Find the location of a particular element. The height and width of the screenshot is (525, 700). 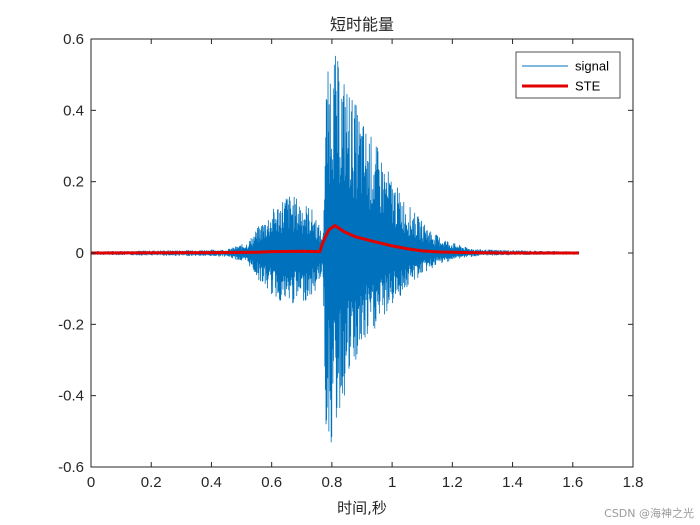

legend-signal-label: signal is located at coordinates (592, 66).